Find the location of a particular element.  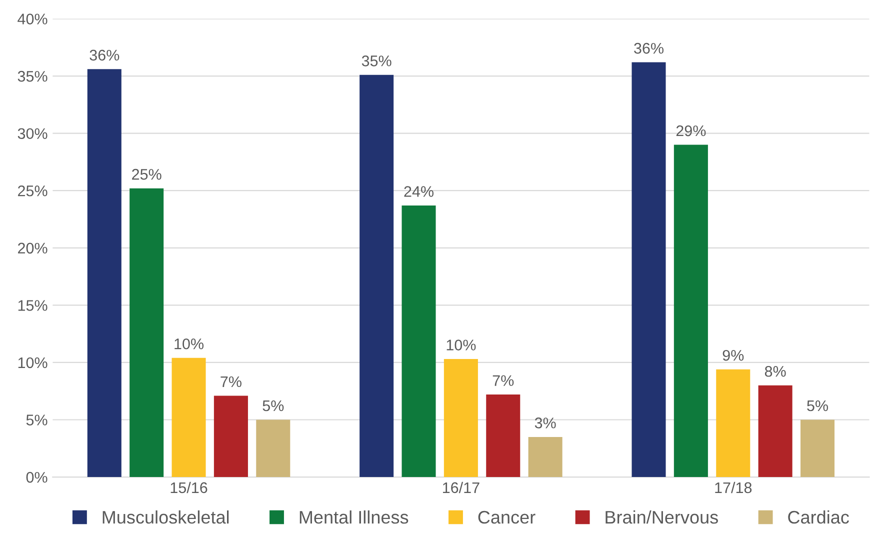

x-tick-label: 15/16 is located at coordinates (189, 488).